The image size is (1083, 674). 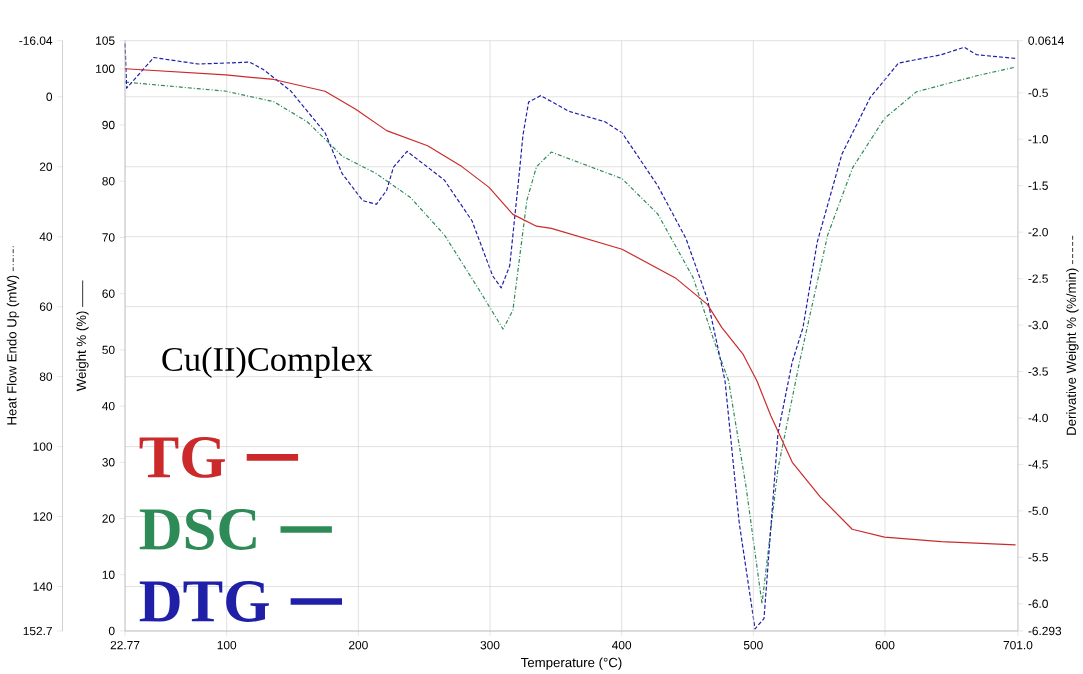 I want to click on x-tick-label: 701.0, so click(x=1018, y=645).